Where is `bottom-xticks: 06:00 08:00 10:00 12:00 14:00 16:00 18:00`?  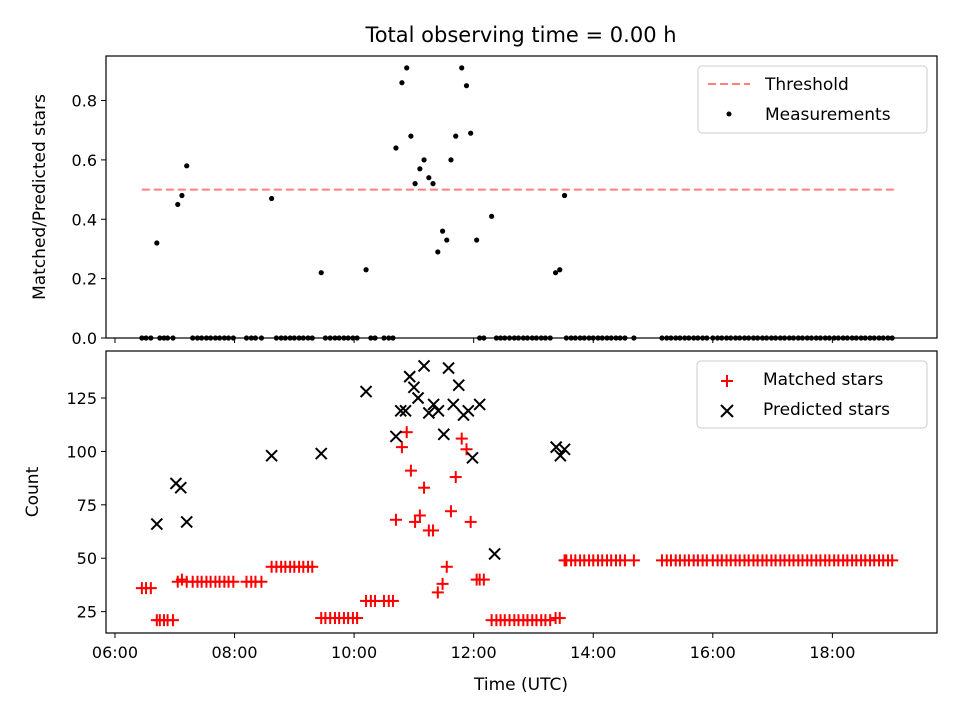
bottom-xticks: 06:00 08:00 10:00 12:00 14:00 16:00 18:00 is located at coordinates (473, 647).